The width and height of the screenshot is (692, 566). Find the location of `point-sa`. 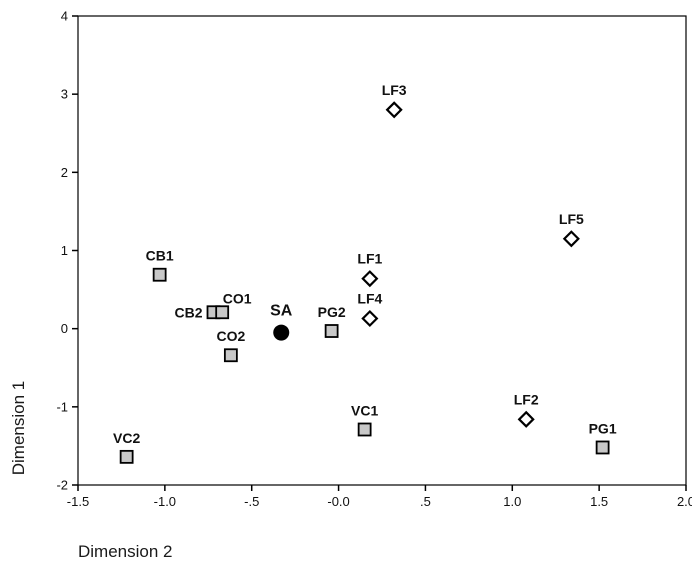

point-sa is located at coordinates (281, 332).